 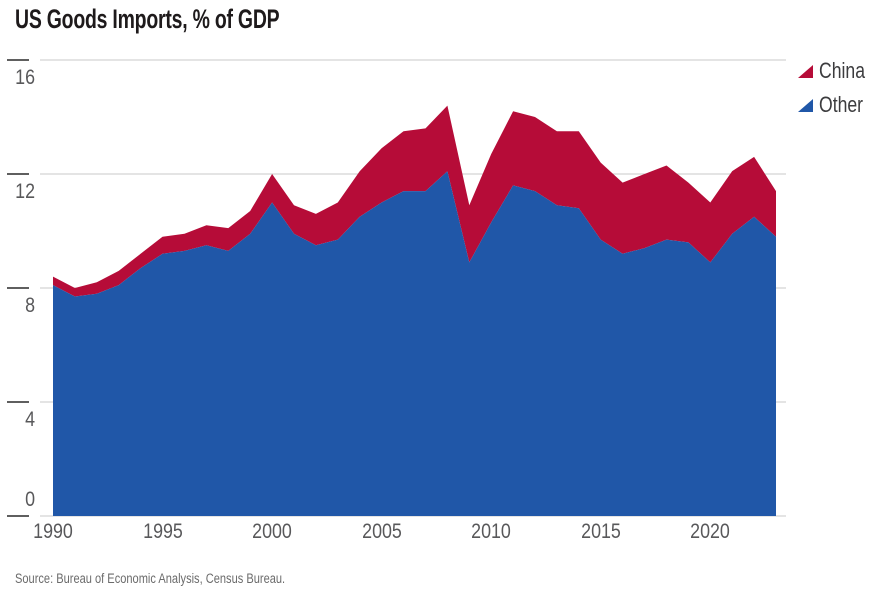 What do you see at coordinates (53, 531) in the screenshot?
I see `x-axis-label: 1990` at bounding box center [53, 531].